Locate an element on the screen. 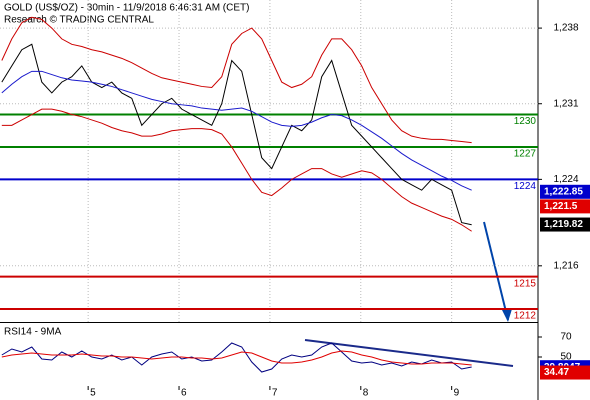 Image resolution: width=590 pixels, height=400 pixels. price-label: 1,221.5 is located at coordinates (561, 206).